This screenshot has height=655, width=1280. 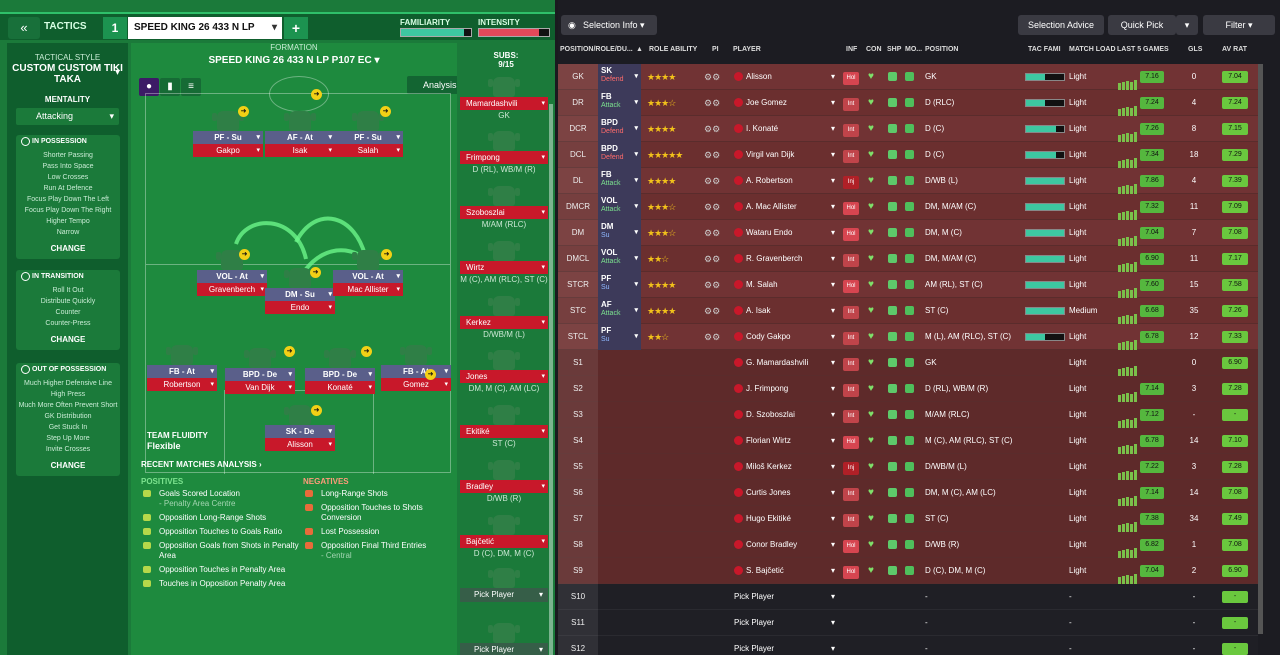 What do you see at coordinates (578, 571) in the screenshot?
I see `slot-position: S9` at bounding box center [578, 571].